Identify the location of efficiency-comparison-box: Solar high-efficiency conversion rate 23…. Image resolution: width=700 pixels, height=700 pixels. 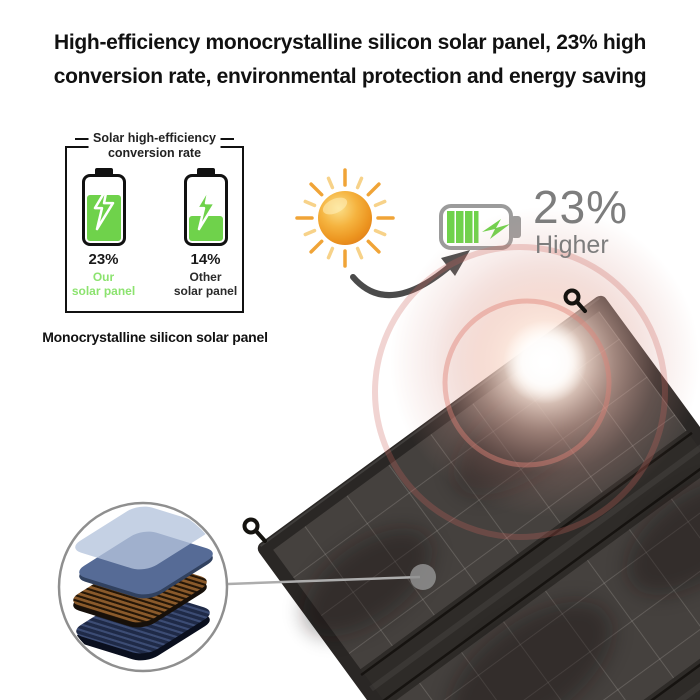
(154, 222).